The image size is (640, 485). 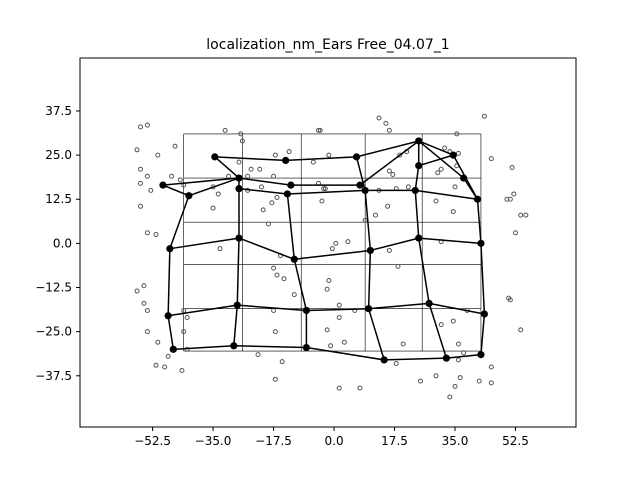 What do you see at coordinates (53, 332) in the screenshot?
I see `y-tick-label: −25.0` at bounding box center [53, 332].